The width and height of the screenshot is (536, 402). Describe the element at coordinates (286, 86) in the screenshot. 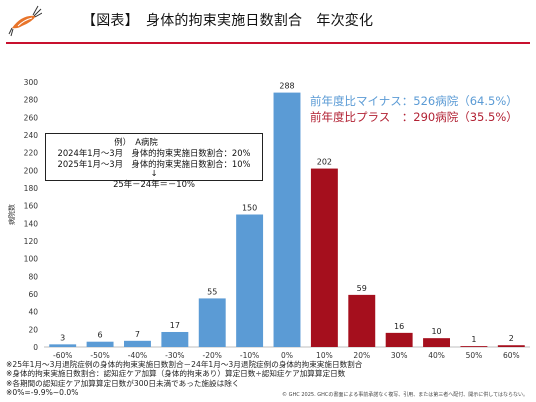

I see `bar-value-label: 288` at that location.